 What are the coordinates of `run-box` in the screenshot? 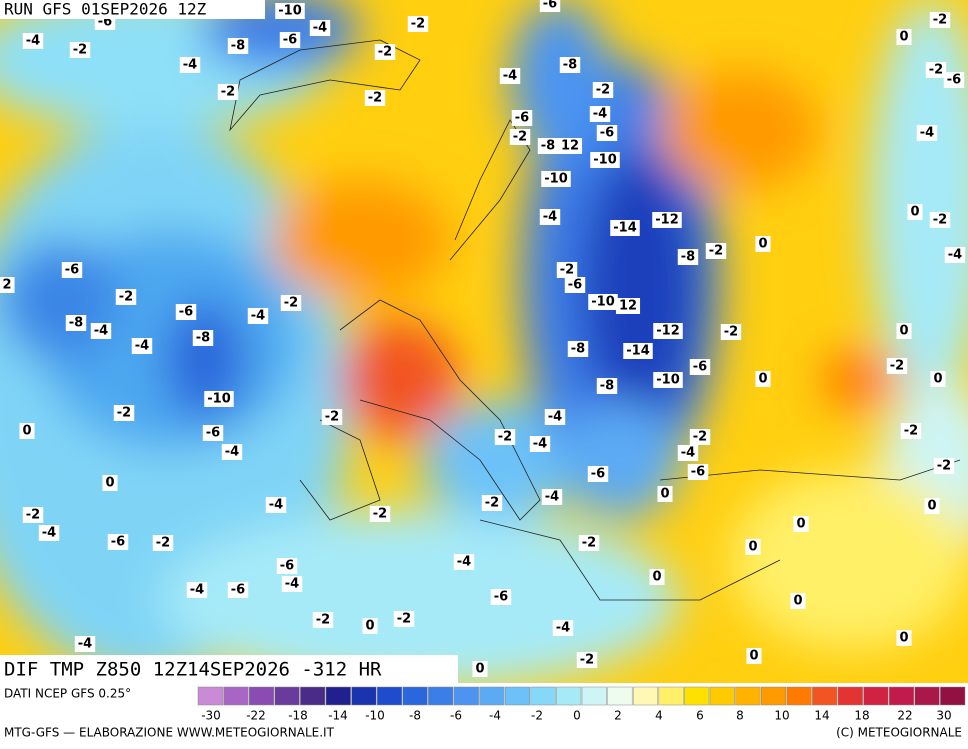 It's located at (132, 9).